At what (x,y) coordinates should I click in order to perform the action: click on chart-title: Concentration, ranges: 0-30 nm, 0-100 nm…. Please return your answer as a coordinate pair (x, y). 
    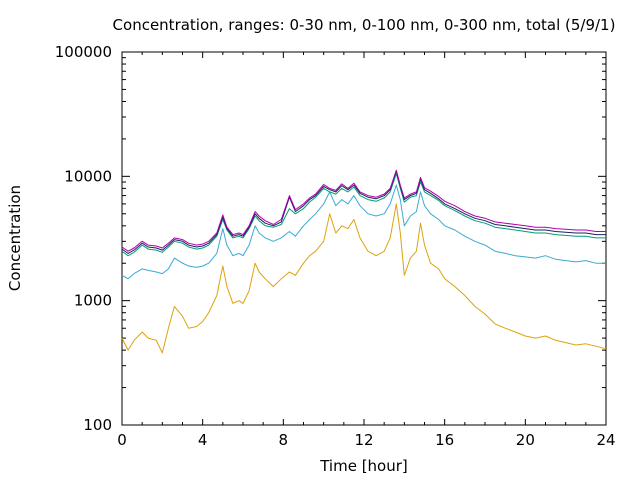
    Looking at the image, I should click on (364, 25).